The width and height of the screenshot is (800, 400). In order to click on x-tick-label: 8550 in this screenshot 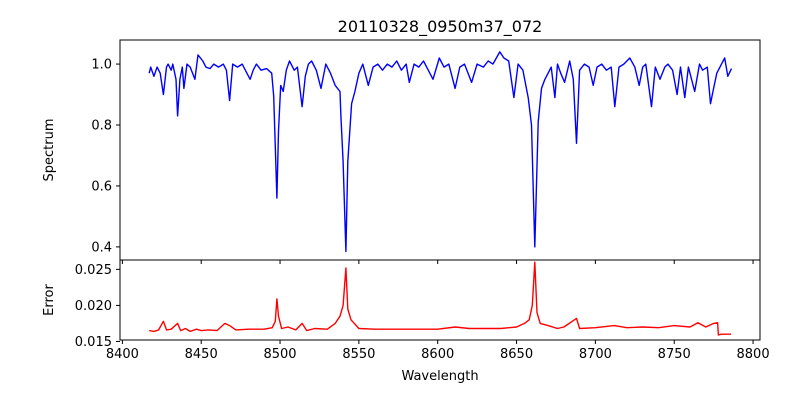, I will do `click(358, 354)`.